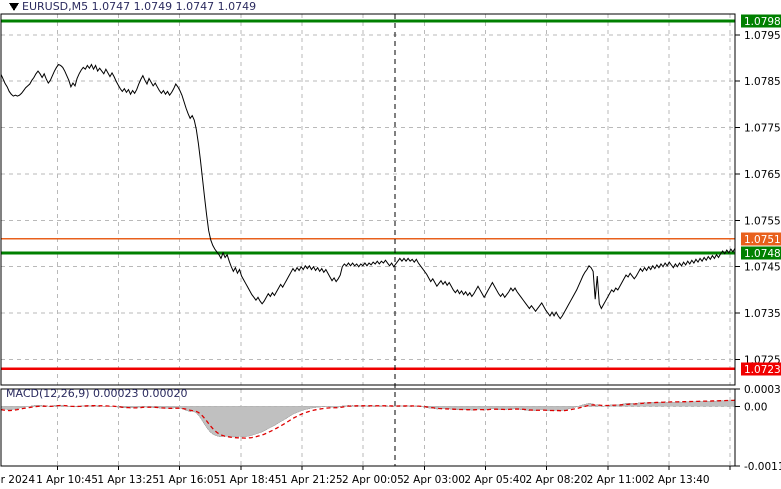 The width and height of the screenshot is (781, 489). Describe the element at coordinates (758, 428) in the screenshot. I see `macd-axis-labels: 0.00032 0.00 -0.0011` at that location.